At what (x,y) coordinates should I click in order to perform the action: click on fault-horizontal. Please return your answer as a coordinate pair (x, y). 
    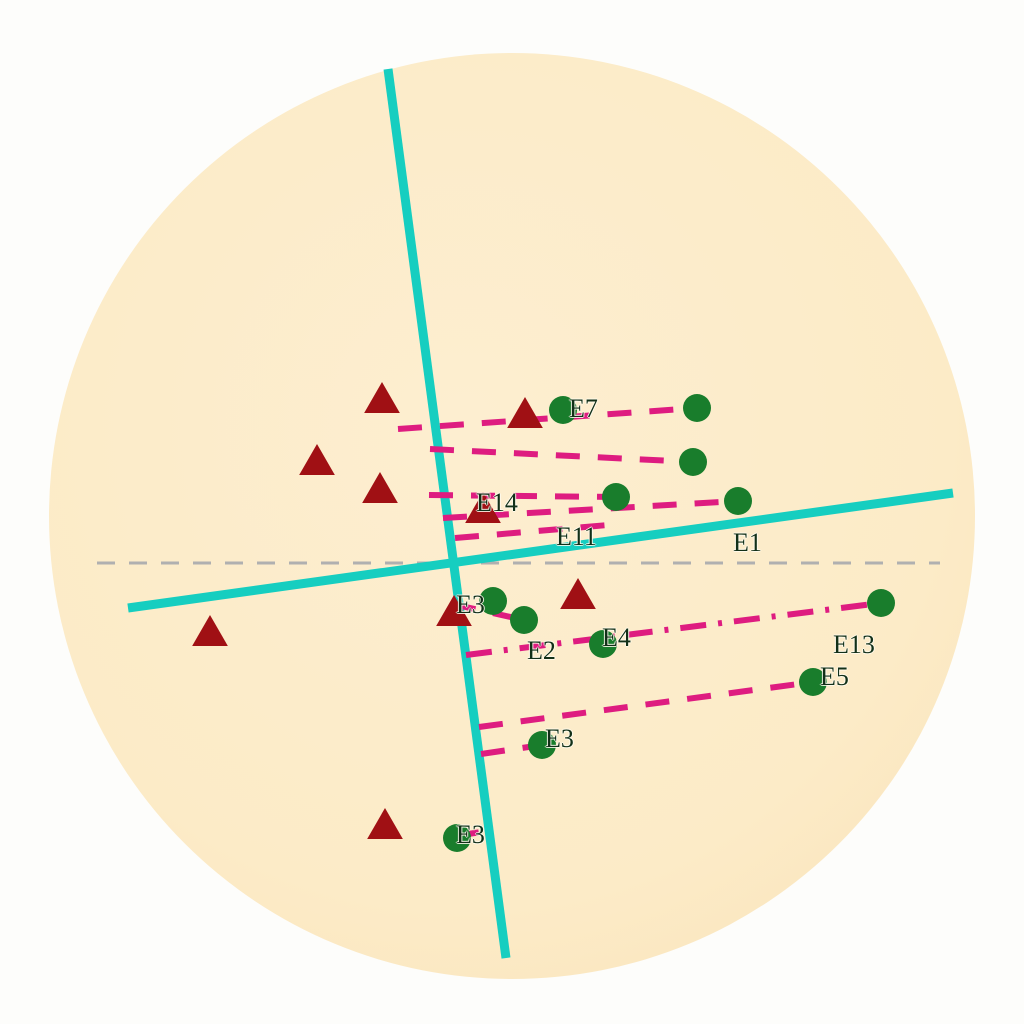
    Looking at the image, I should click on (540, 550).